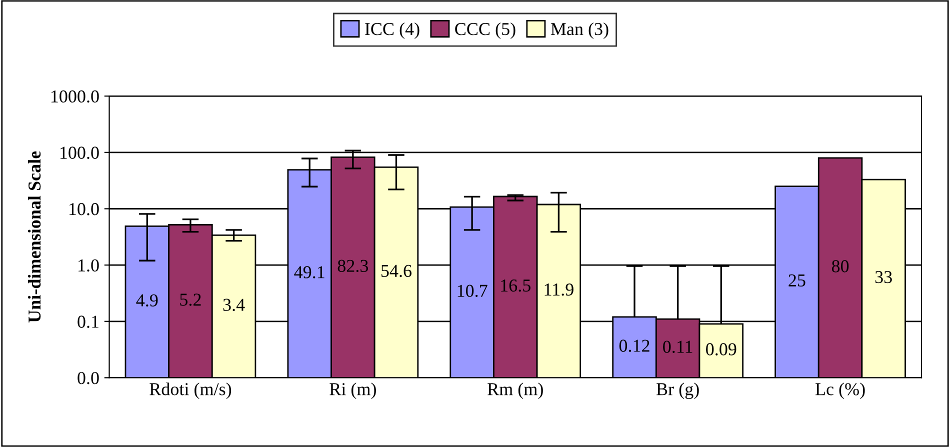 This screenshot has width=950, height=447. What do you see at coordinates (34, 236) in the screenshot?
I see `y-axis-title: Uni-dimensional Scale` at bounding box center [34, 236].